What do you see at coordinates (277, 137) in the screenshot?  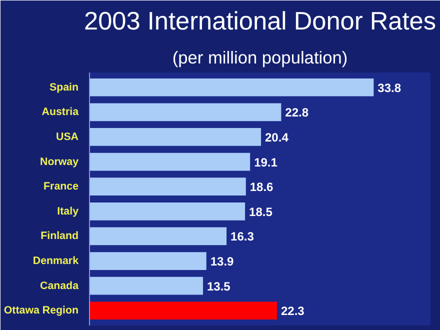 I see `data-label: 20.4` at bounding box center [277, 137].